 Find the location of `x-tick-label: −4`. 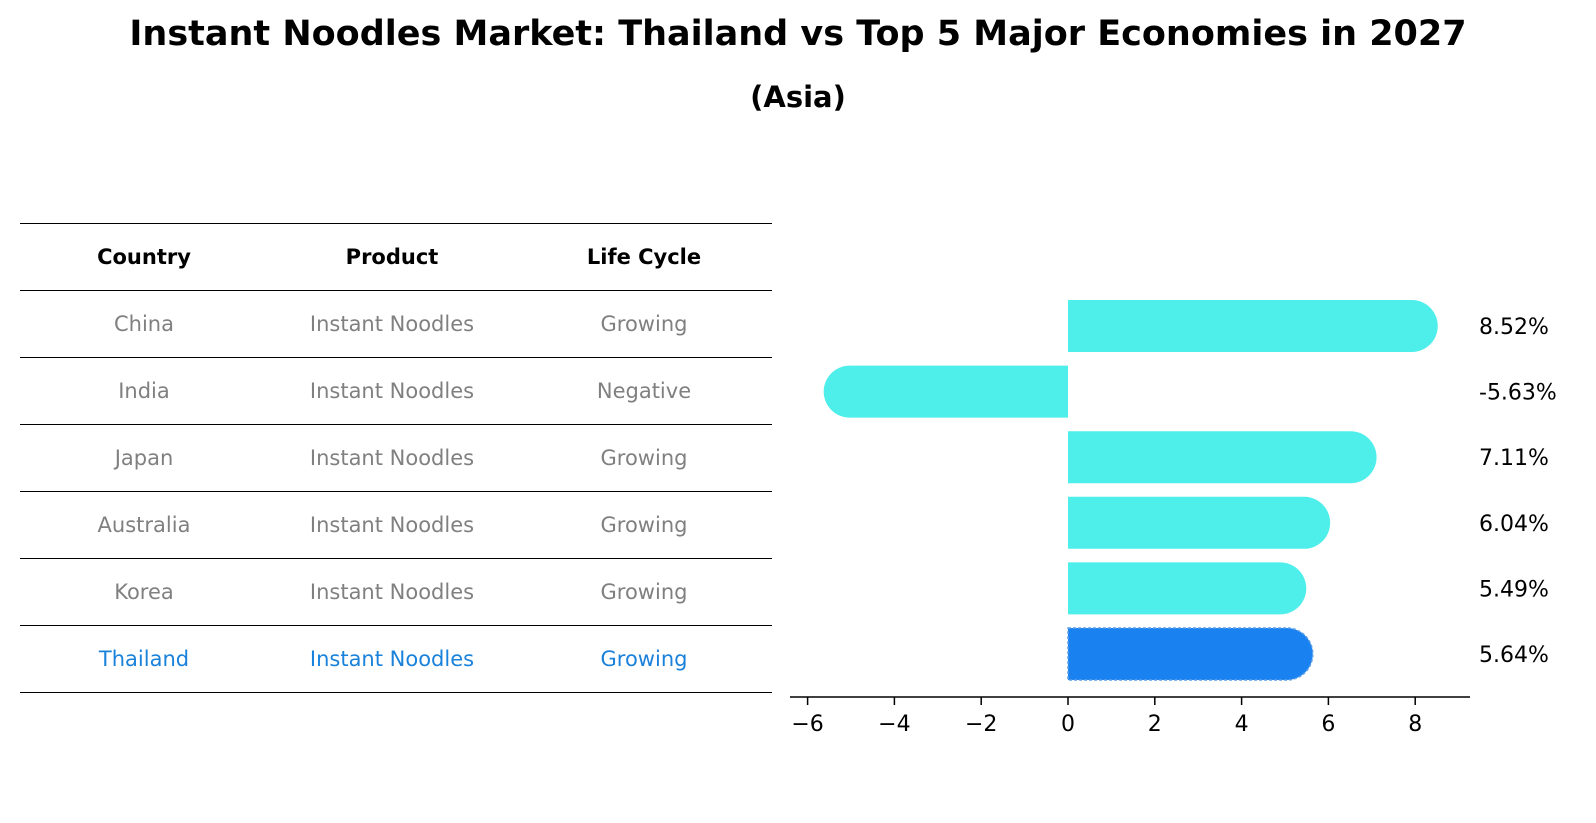

x-tick-label: −4 is located at coordinates (894, 724).